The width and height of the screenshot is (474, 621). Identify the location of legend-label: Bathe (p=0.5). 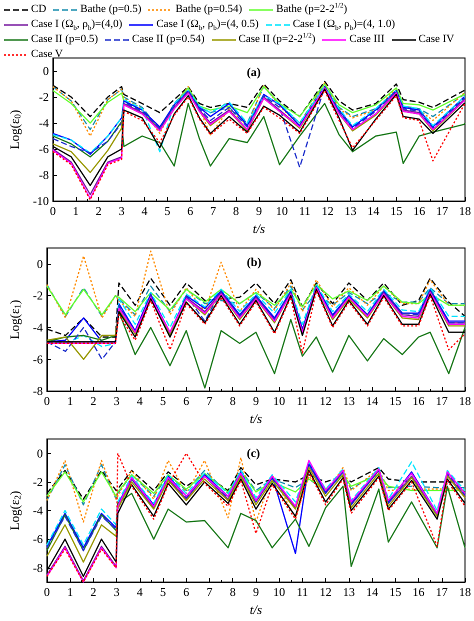
(111, 9).